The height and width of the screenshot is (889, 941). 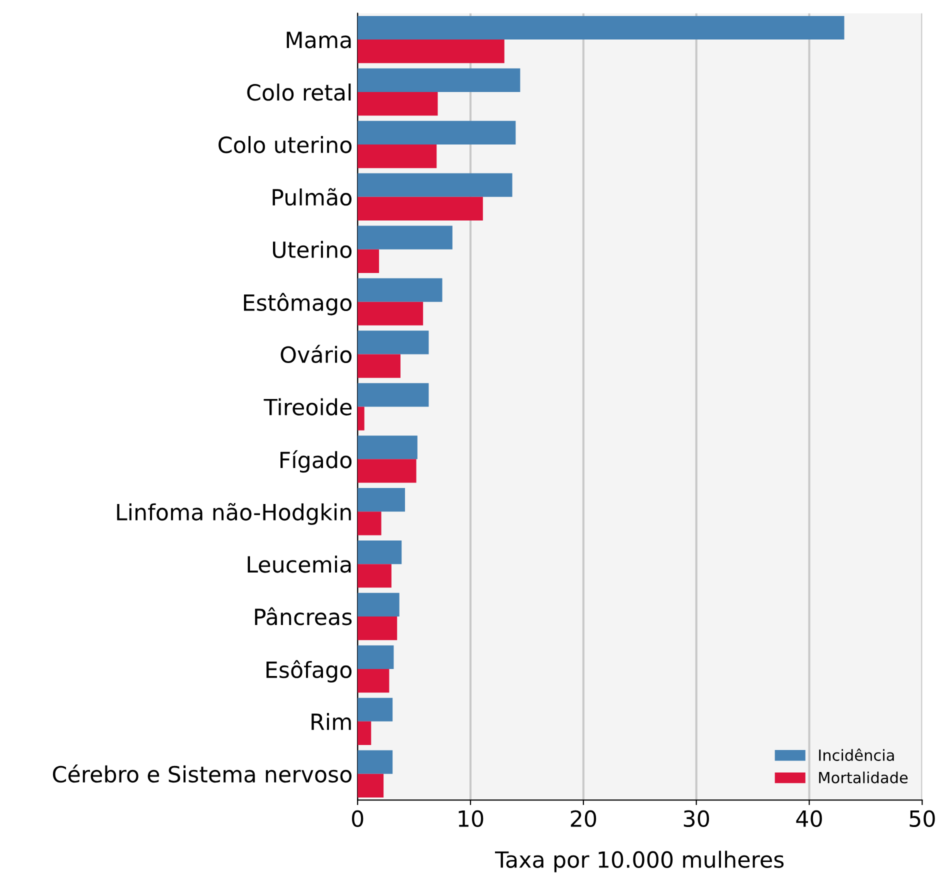 I want to click on y-tick-label: Estômago, so click(x=298, y=304).